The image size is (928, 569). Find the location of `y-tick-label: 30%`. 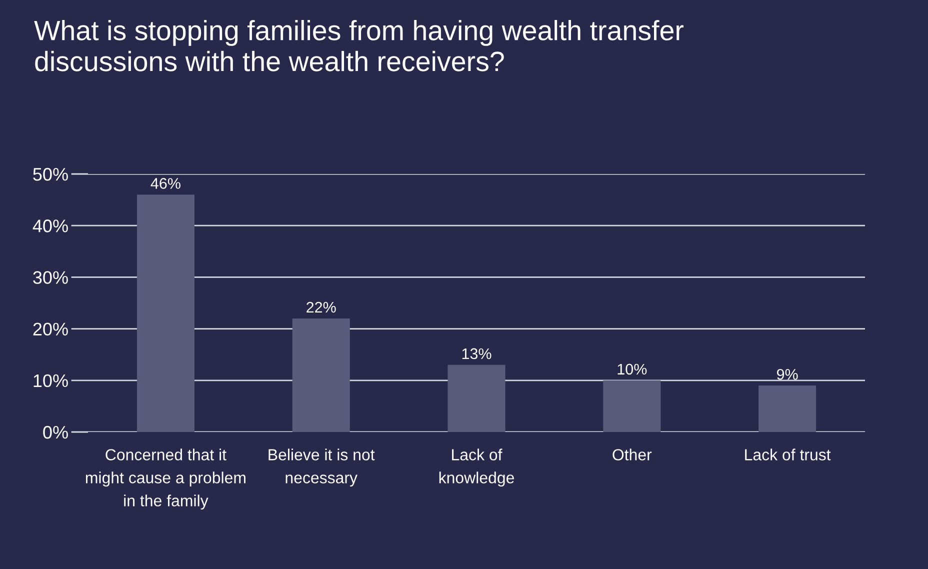

y-tick-label: 30% is located at coordinates (50, 277).